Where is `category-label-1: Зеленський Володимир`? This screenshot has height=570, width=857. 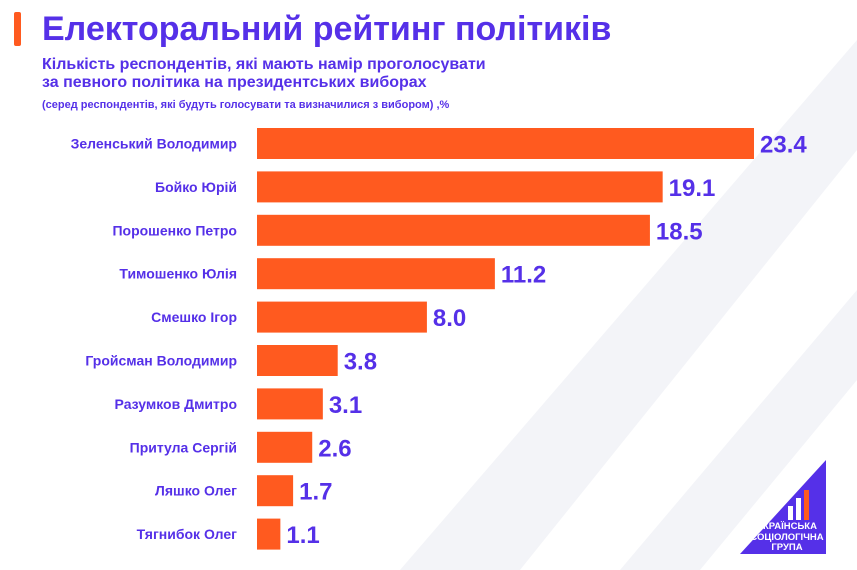
category-label-1: Зеленський Володимир is located at coordinates (154, 144).